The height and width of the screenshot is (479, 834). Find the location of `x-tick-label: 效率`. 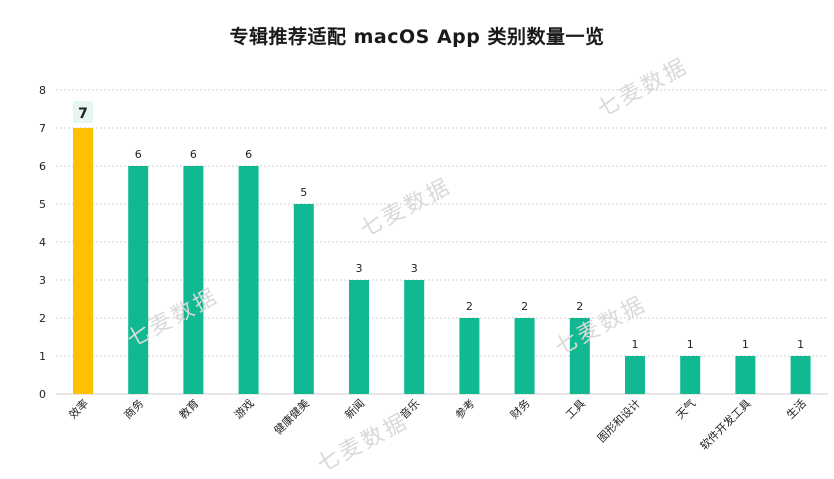

x-tick-label: 效率 is located at coordinates (78, 408).